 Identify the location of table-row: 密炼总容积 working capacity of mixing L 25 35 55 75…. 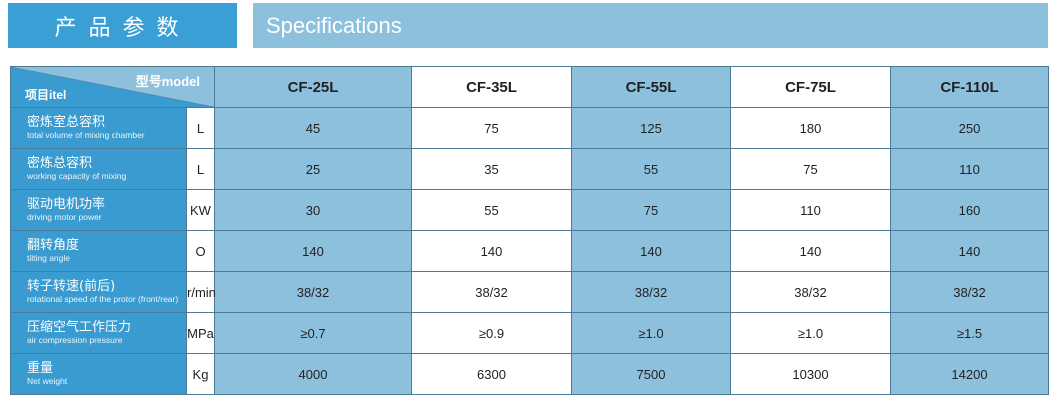
(529, 169).